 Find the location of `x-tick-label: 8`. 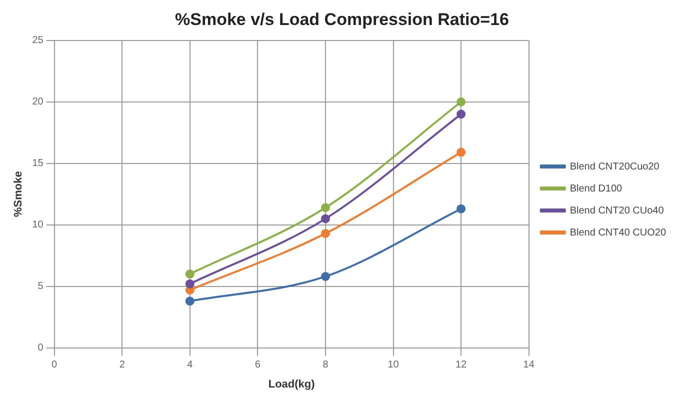

x-tick-label: 8 is located at coordinates (325, 365).